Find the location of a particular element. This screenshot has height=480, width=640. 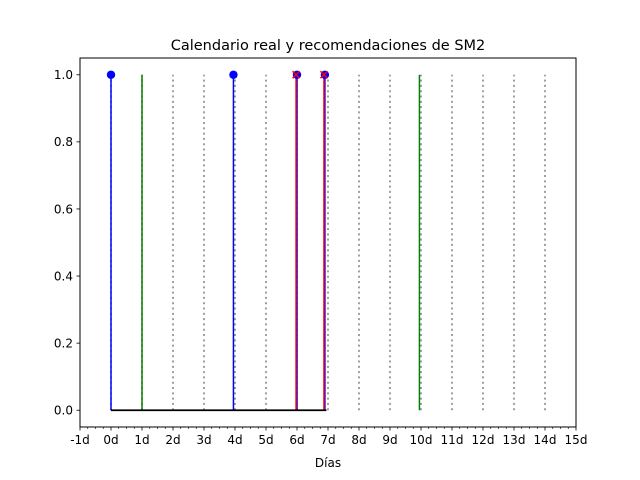

x-tick-label: 1d is located at coordinates (141, 440).